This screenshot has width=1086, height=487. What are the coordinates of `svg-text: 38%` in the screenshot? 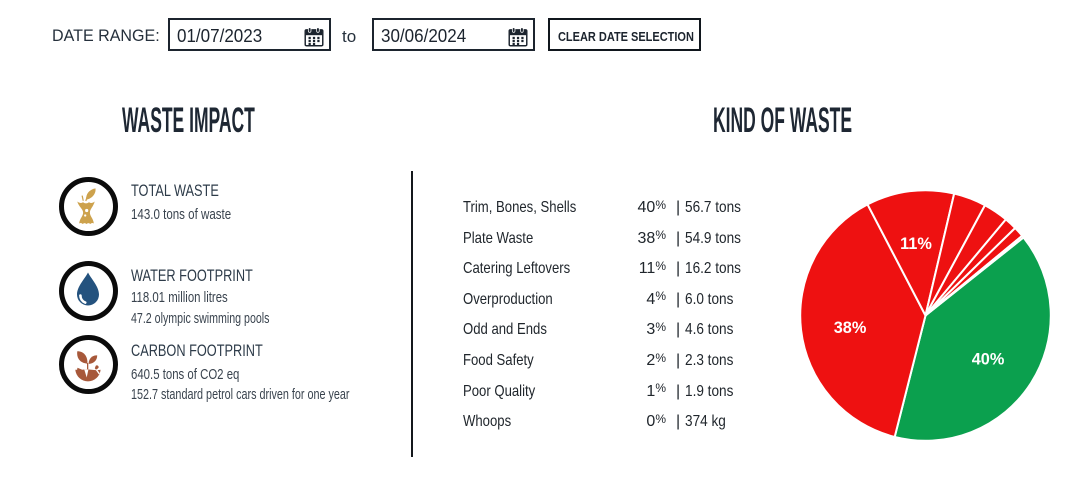 It's located at (850, 328).